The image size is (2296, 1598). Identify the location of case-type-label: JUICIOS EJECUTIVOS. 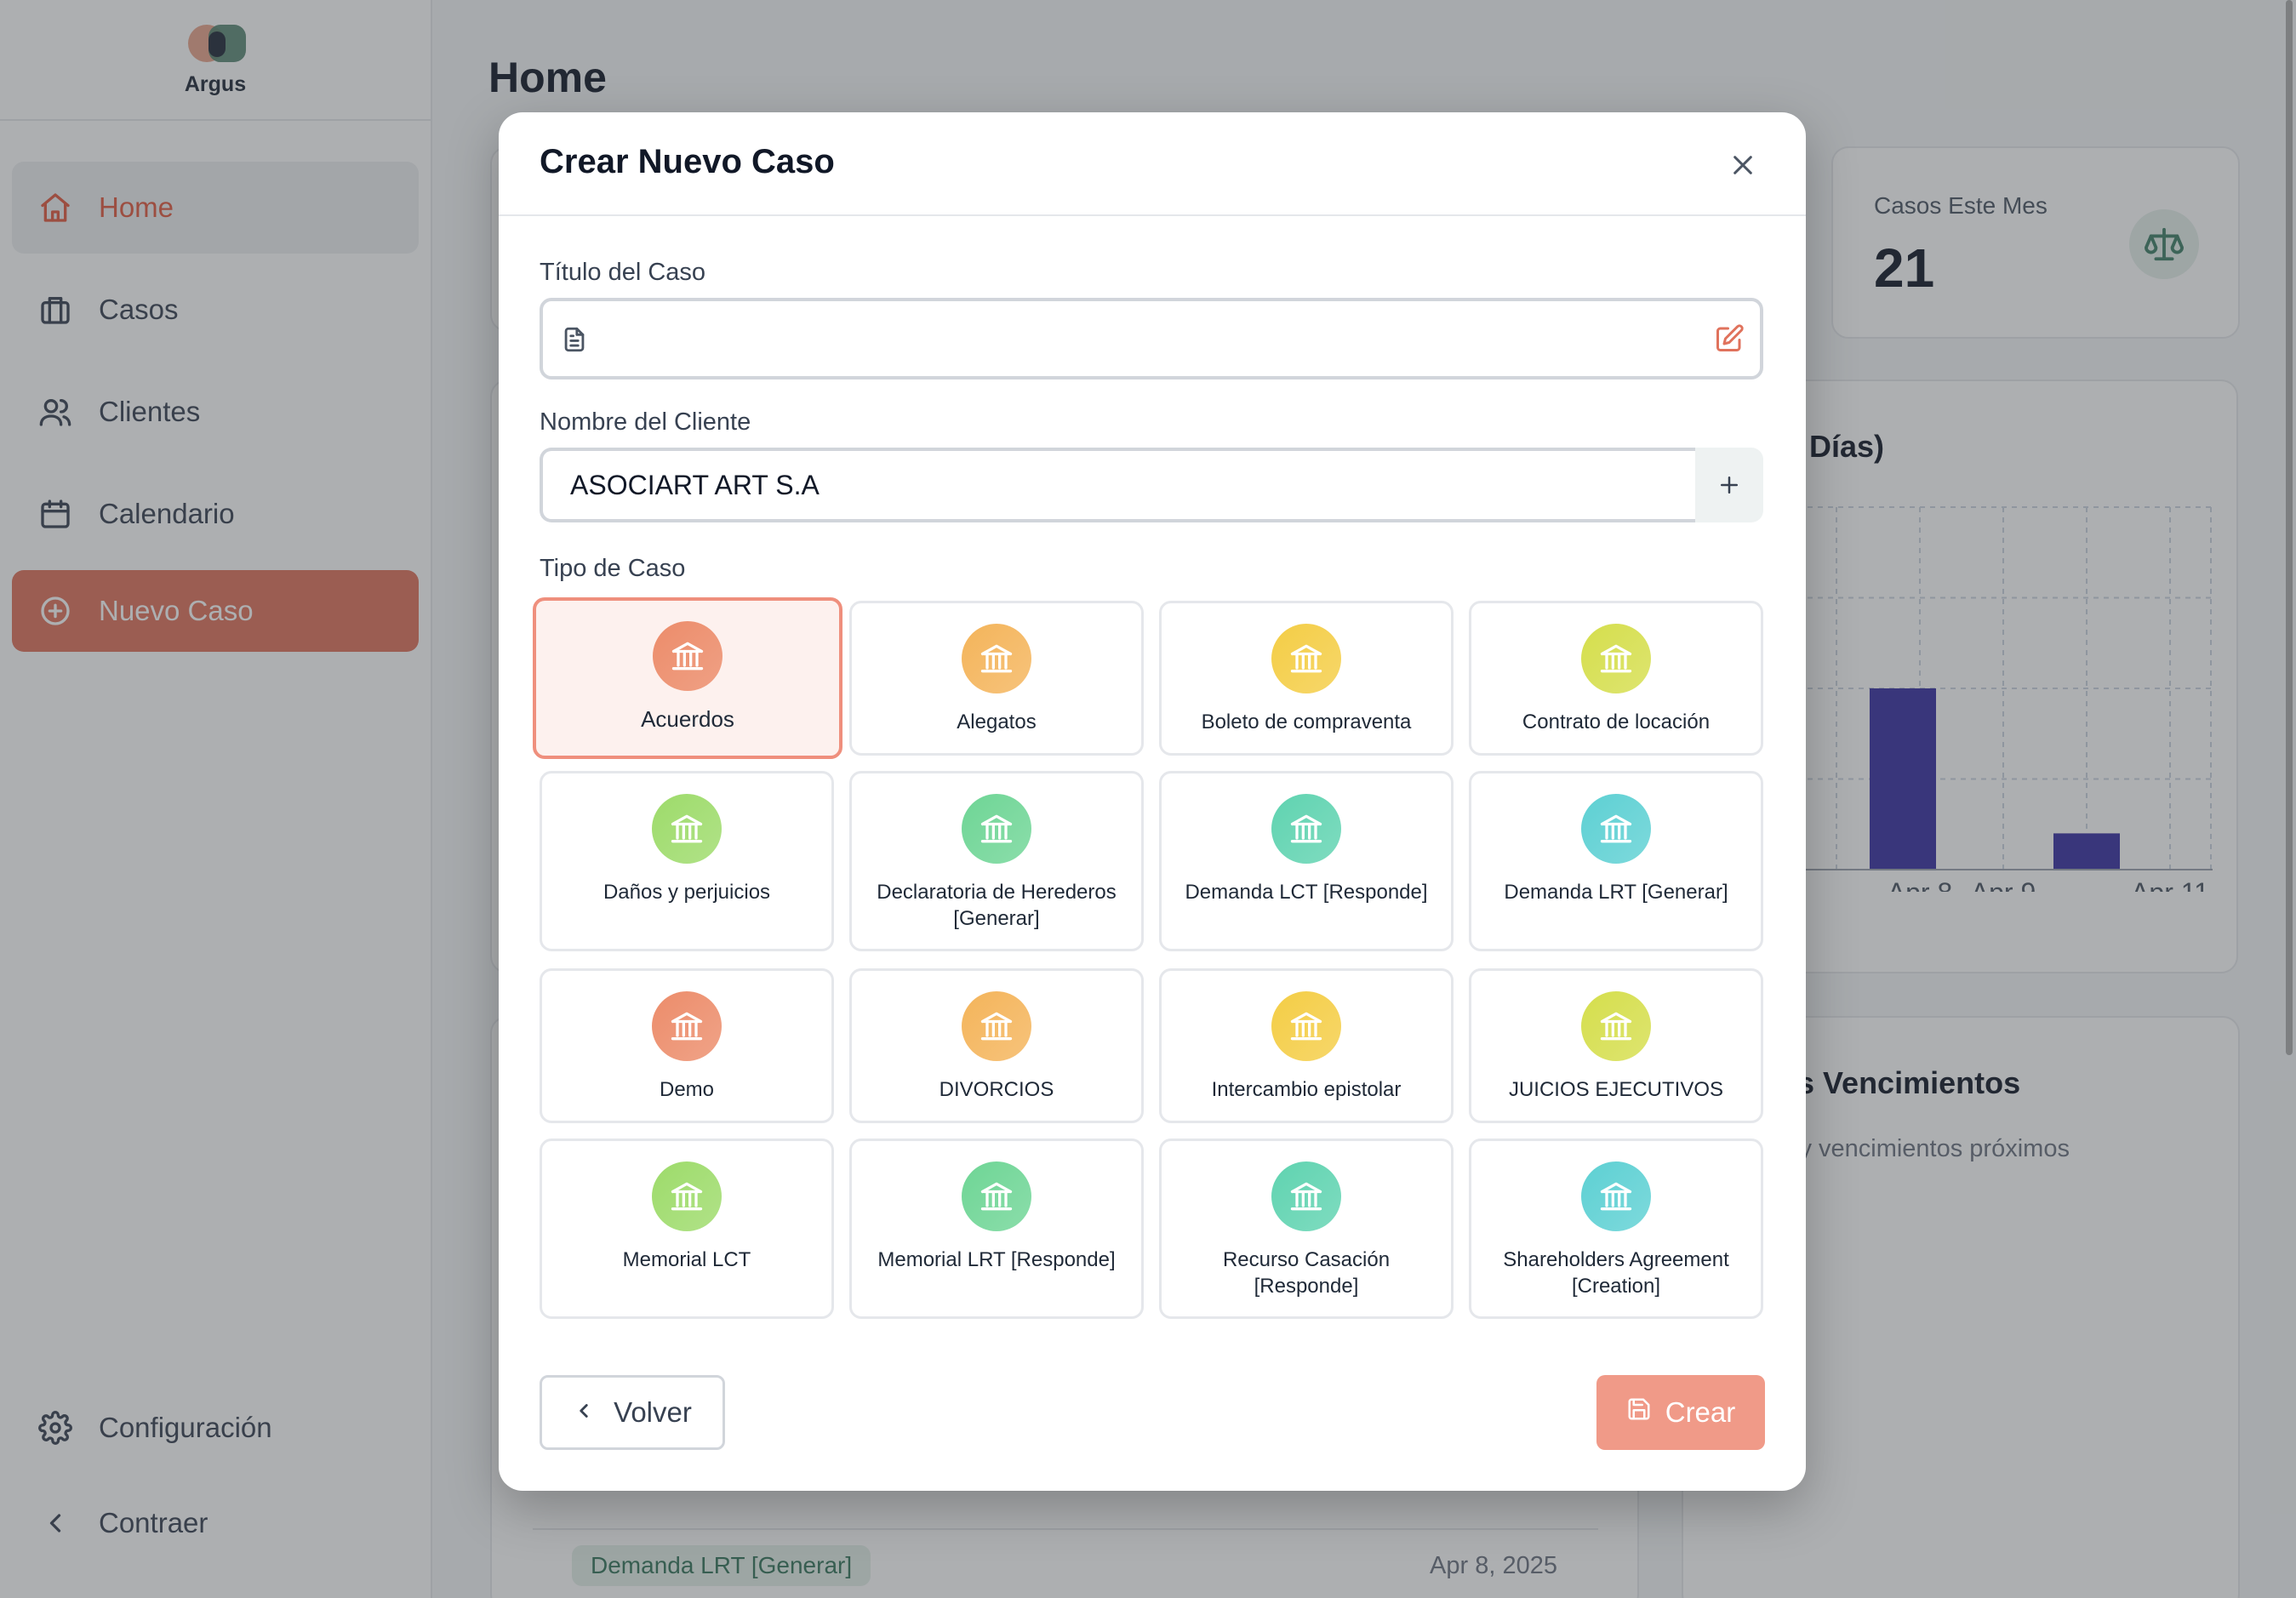
(1616, 1089).